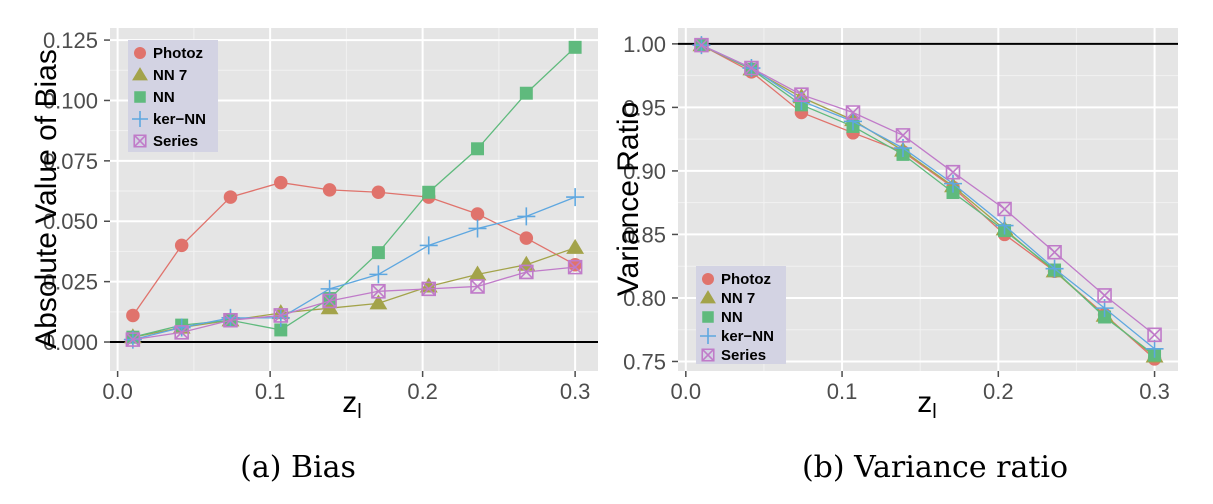  I want to click on legend: Photoz NN 7 NN ker−NN Series, so click(173, 96).